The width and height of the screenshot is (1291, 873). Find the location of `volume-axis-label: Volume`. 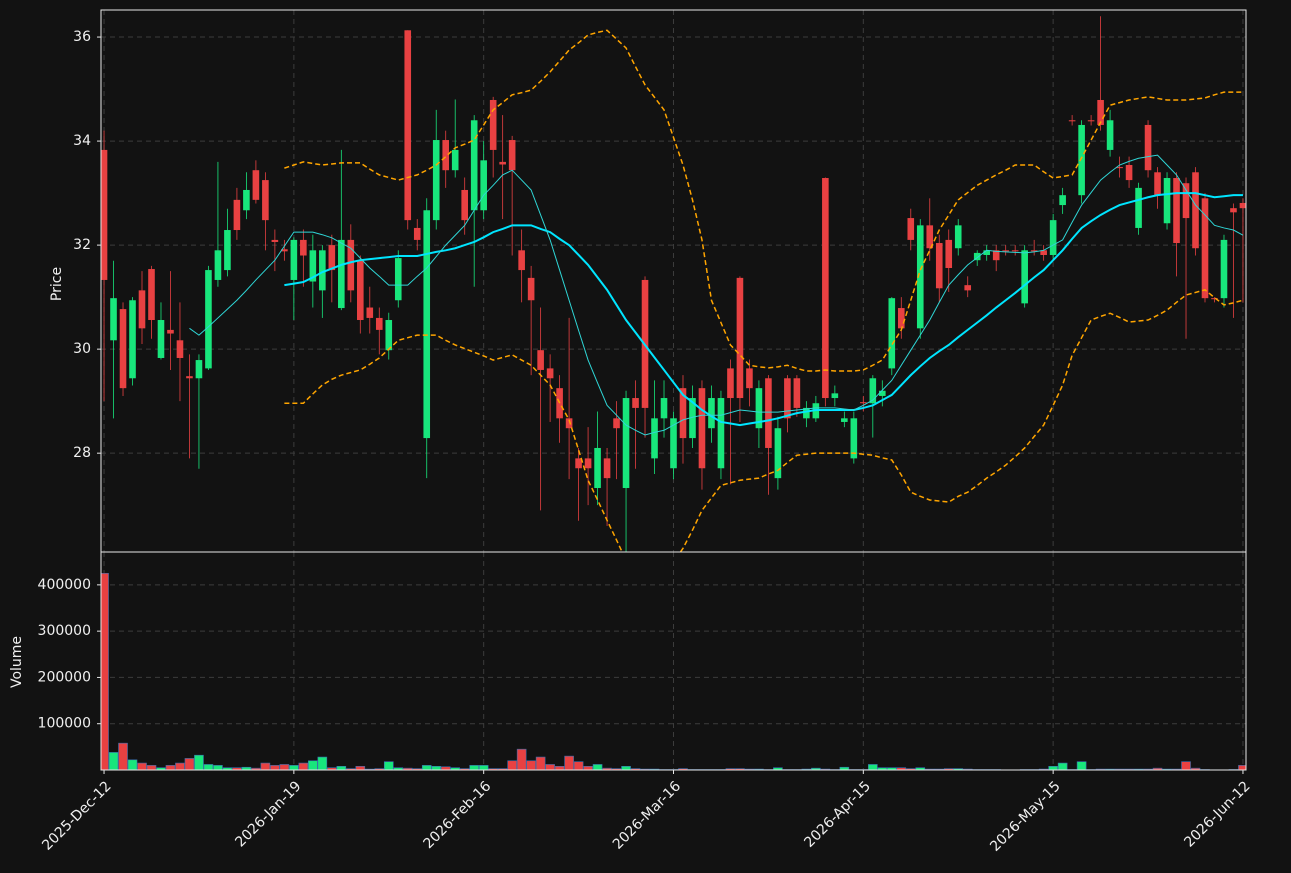

volume-axis-label: Volume is located at coordinates (17, 662).